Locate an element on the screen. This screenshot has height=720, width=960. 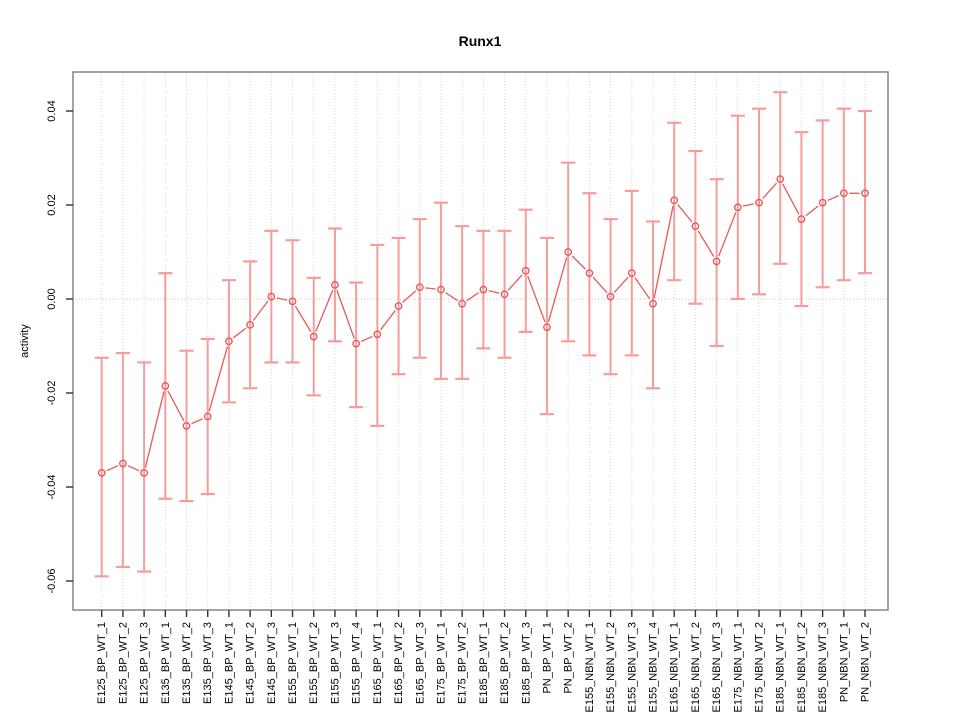
y-tick-label: 0.02 is located at coordinates (52, 204).